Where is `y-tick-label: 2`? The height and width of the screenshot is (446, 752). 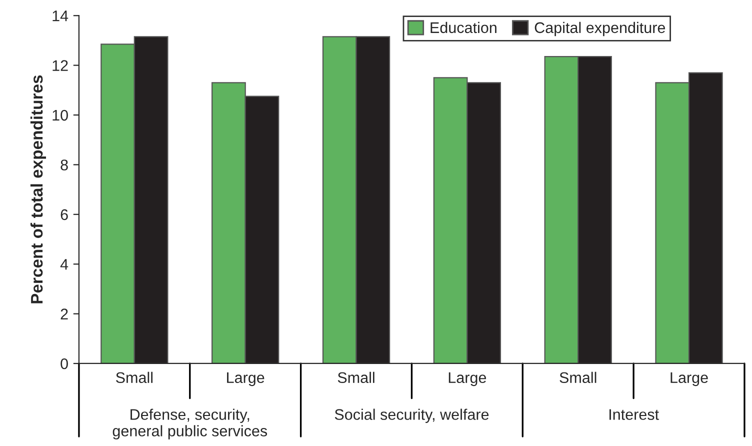 y-tick-label: 2 is located at coordinates (64, 314).